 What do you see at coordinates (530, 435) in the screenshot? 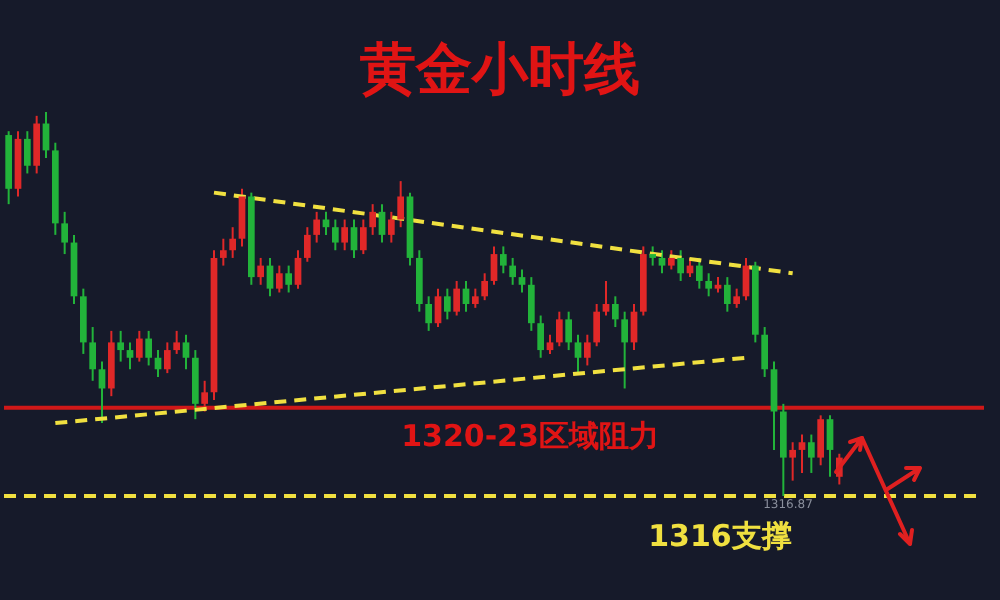
I see `ref-line-label: 1320-23区域阻力` at bounding box center [530, 435].